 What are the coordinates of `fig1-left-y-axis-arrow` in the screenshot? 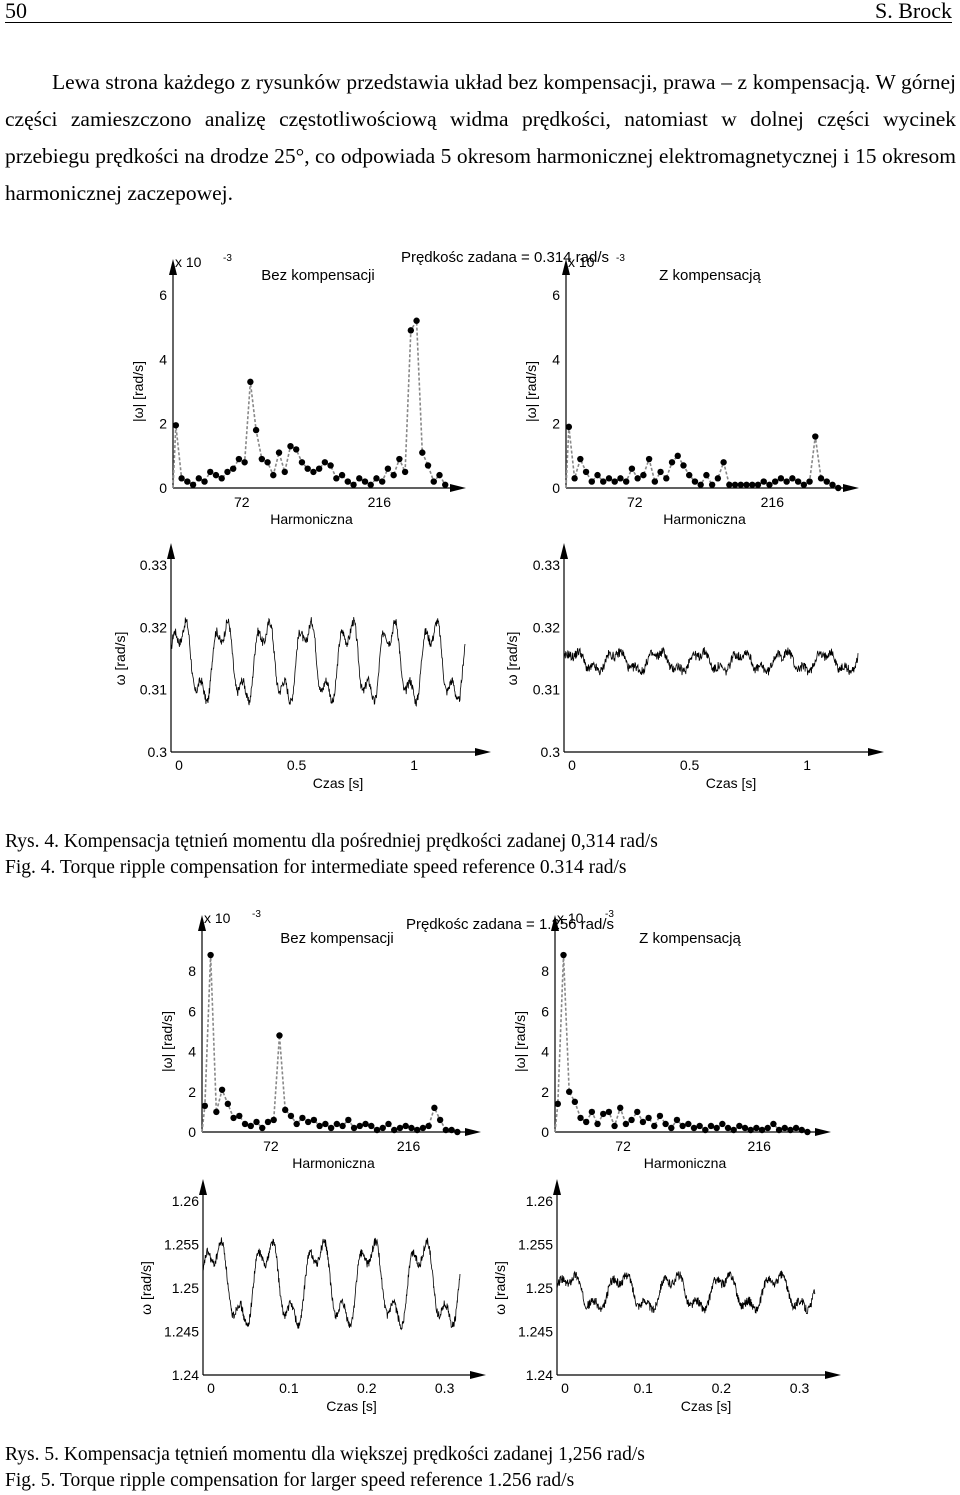 It's located at (202, 923).